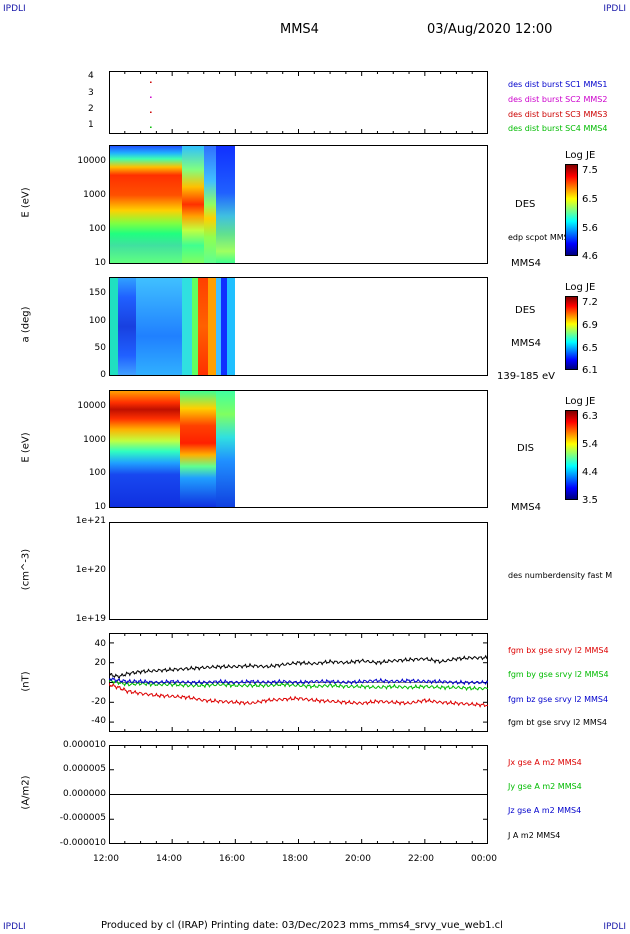  Describe the element at coordinates (571, 455) in the screenshot. I see `dis-energy-colorbar` at that location.